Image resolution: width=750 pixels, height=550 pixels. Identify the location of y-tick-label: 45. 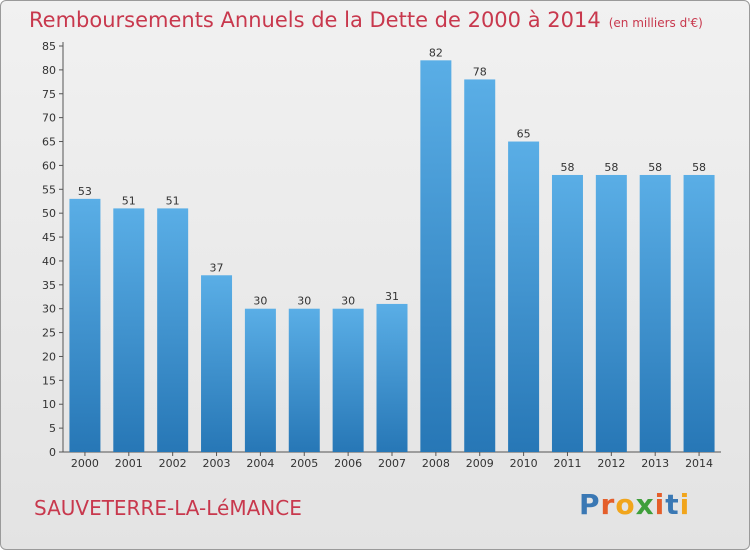
(49, 237).